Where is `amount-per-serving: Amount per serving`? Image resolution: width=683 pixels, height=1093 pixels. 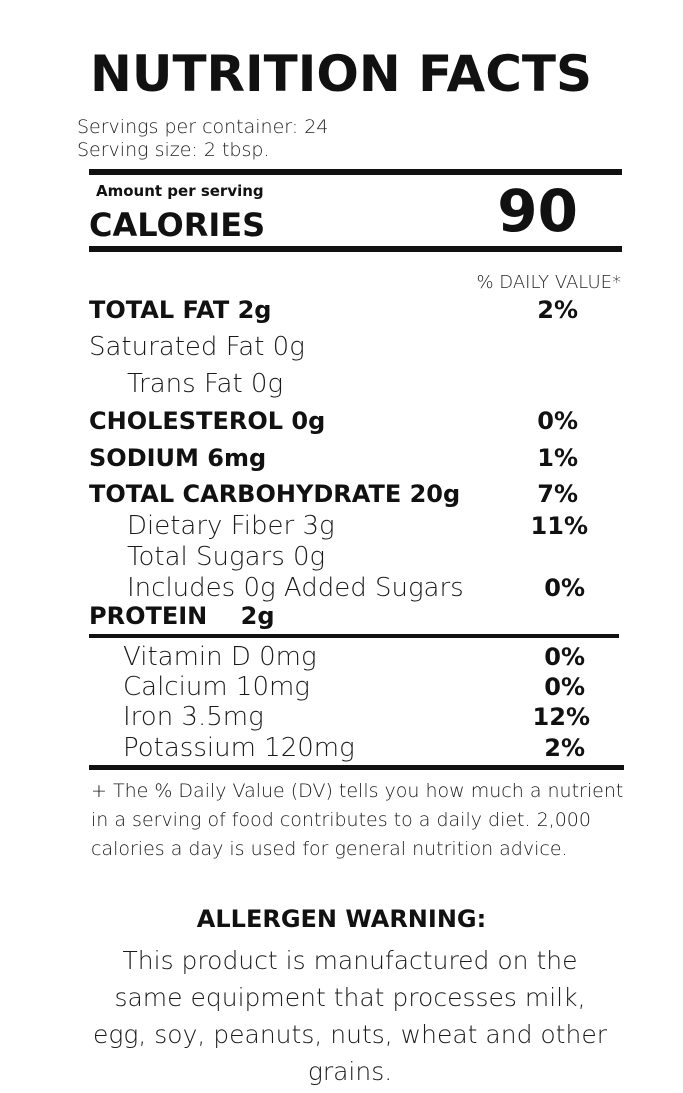
amount-per-serving: Amount per serving is located at coordinates (180, 191).